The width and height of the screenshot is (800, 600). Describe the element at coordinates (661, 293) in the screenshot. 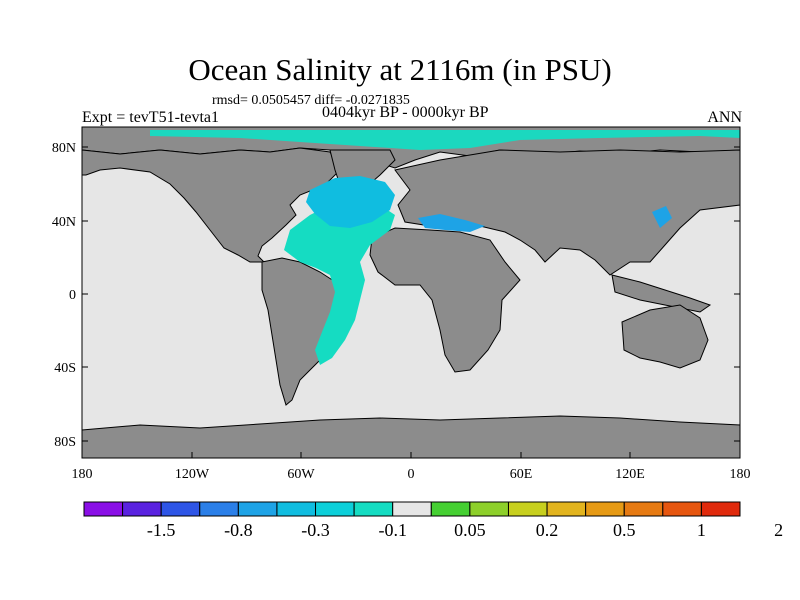

I see `maritime-continent-land` at that location.